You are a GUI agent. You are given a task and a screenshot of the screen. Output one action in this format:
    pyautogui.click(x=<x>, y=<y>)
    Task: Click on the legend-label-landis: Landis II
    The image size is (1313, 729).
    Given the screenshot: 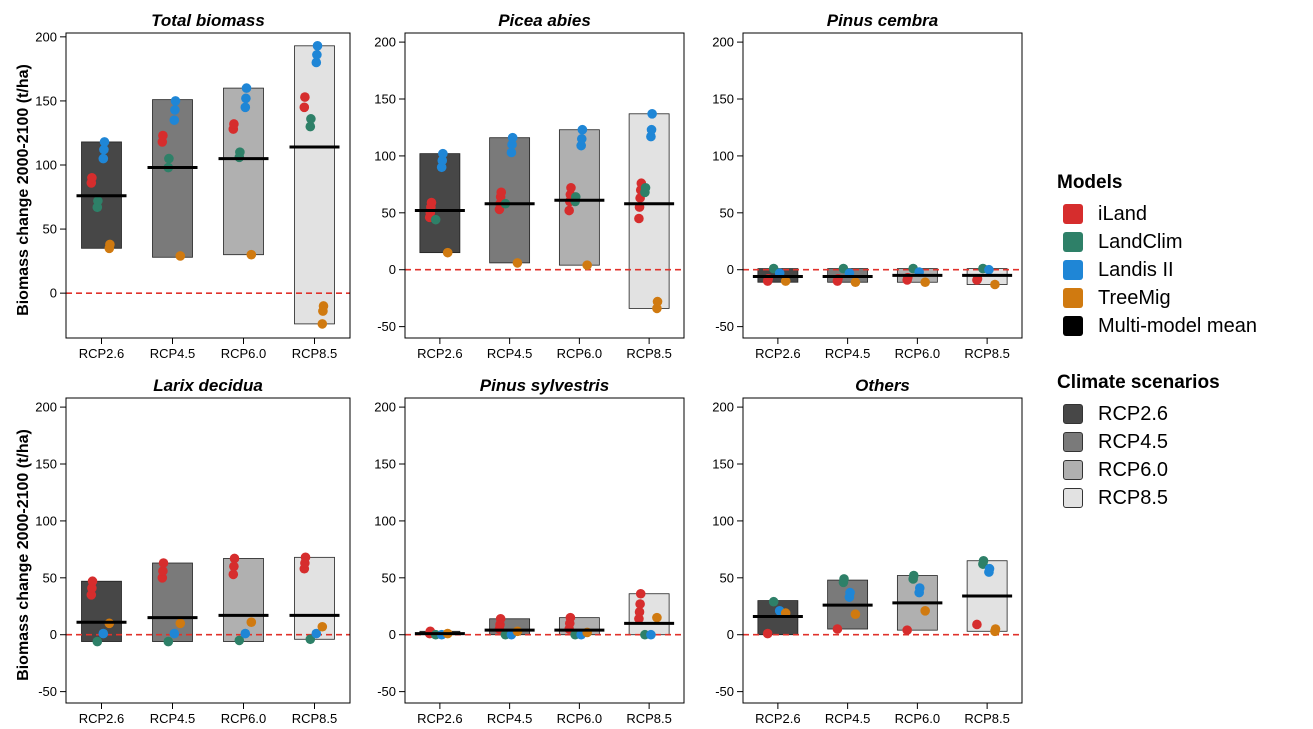 What is the action you would take?
    pyautogui.click(x=1136, y=269)
    